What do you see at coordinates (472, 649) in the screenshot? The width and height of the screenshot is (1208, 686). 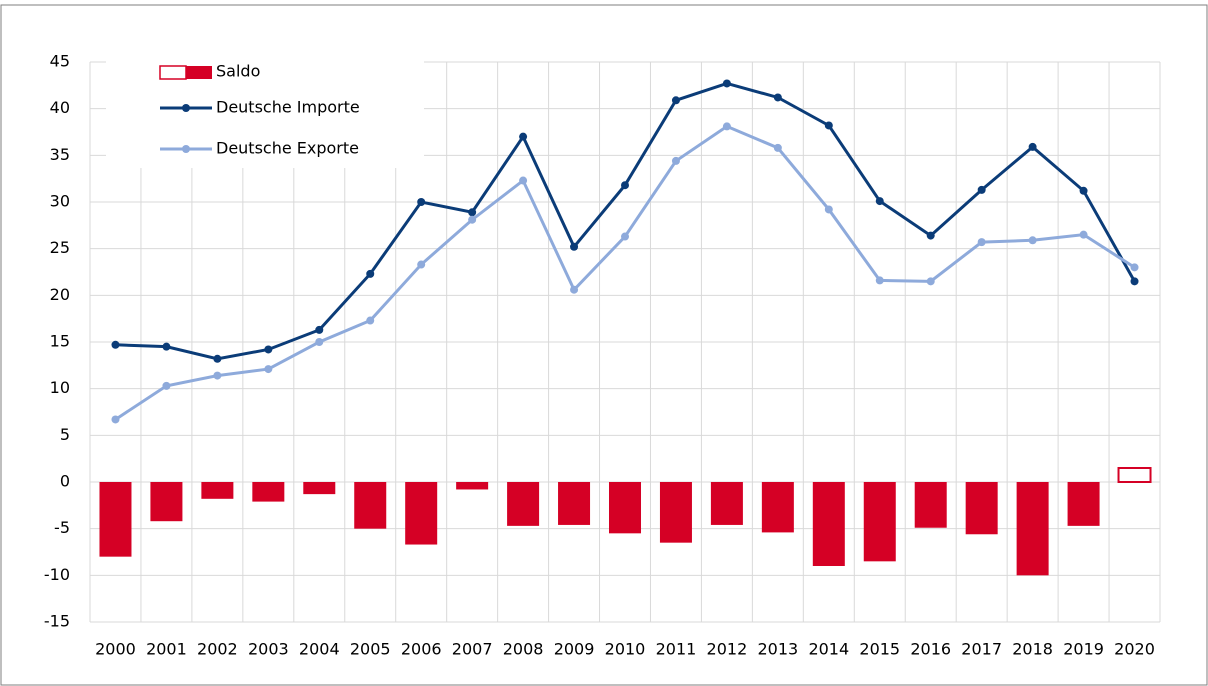 I see `x-tick-label: 2007` at bounding box center [472, 649].